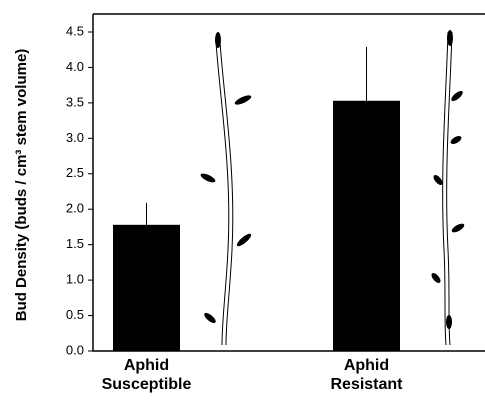  Describe the element at coordinates (366, 375) in the screenshot. I see `x-tick-label: Aphid Resistant` at that location.